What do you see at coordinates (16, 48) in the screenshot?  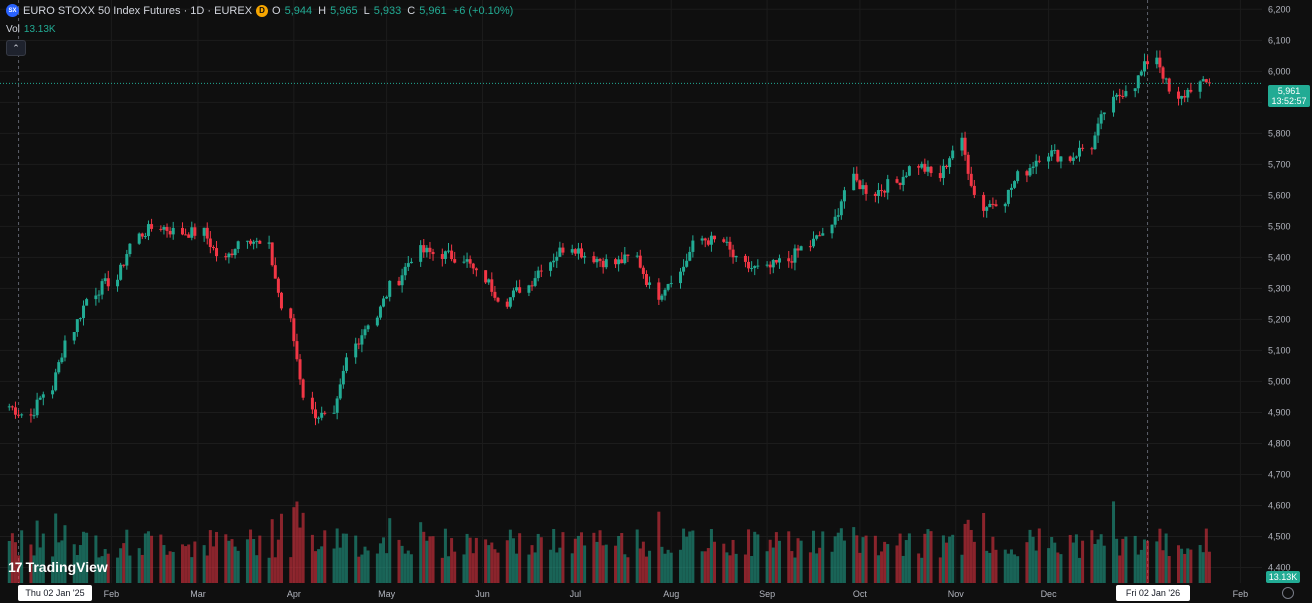 I see `collapse-legend-button: ⌃` at bounding box center [16, 48].